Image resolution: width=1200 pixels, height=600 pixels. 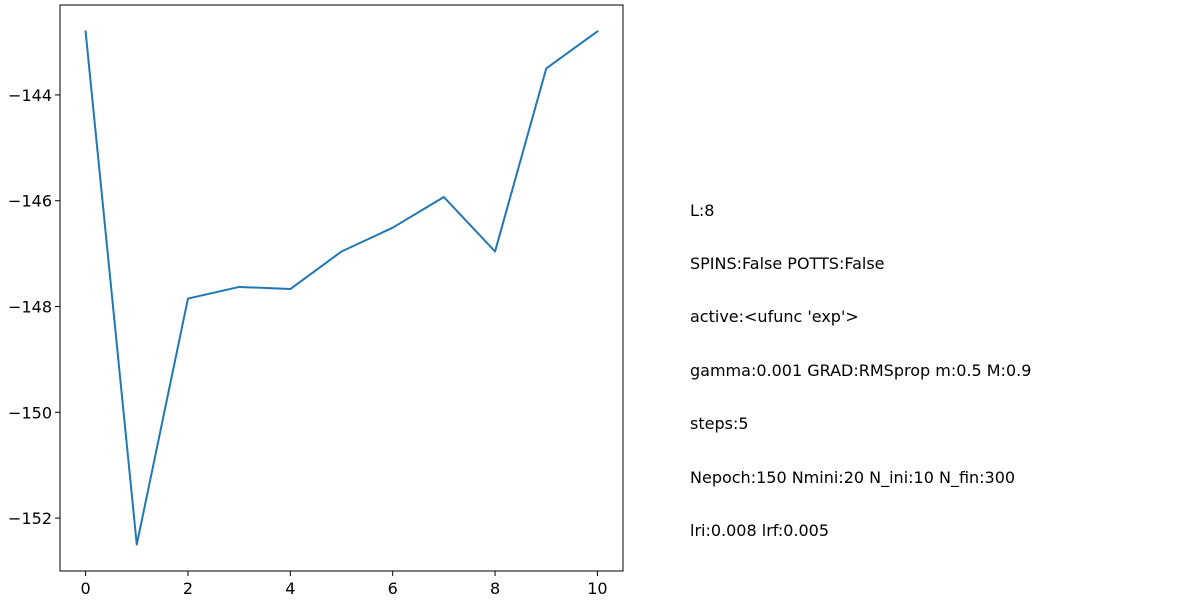 I want to click on y-tick-label: −146, so click(x=30, y=201).